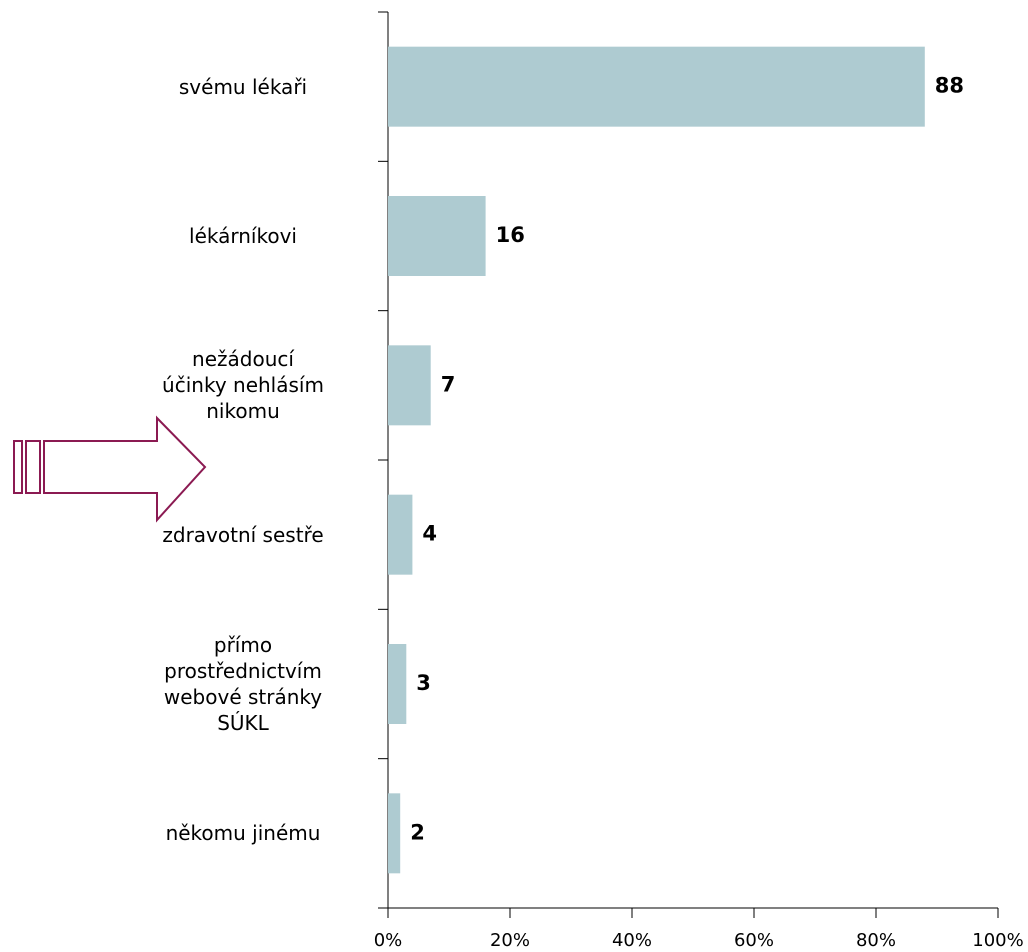  Describe the element at coordinates (243, 385) in the screenshot. I see `category-label: nežádoucí účinky nehlásím nikomu` at that location.